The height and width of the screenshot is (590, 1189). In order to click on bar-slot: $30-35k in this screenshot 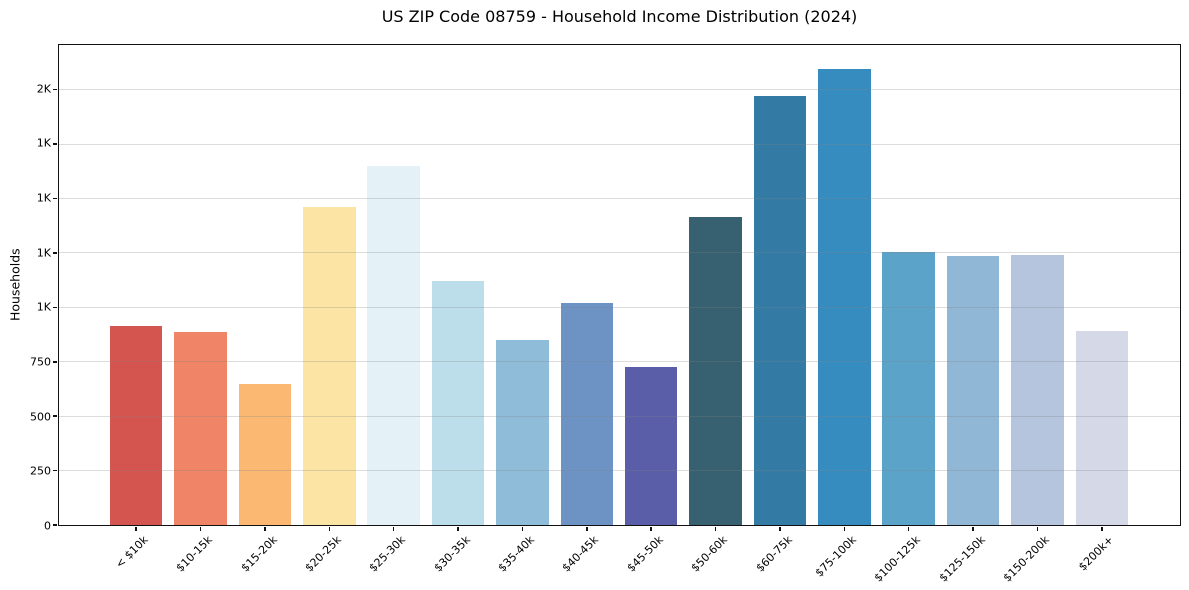, I will do `click(458, 310)`.